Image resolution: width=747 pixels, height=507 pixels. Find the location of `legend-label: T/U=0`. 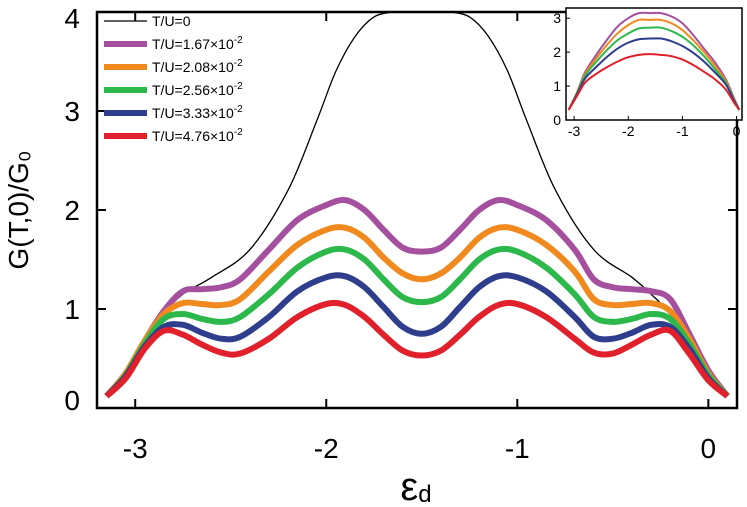

legend-label: T/U=0 is located at coordinates (171, 21).